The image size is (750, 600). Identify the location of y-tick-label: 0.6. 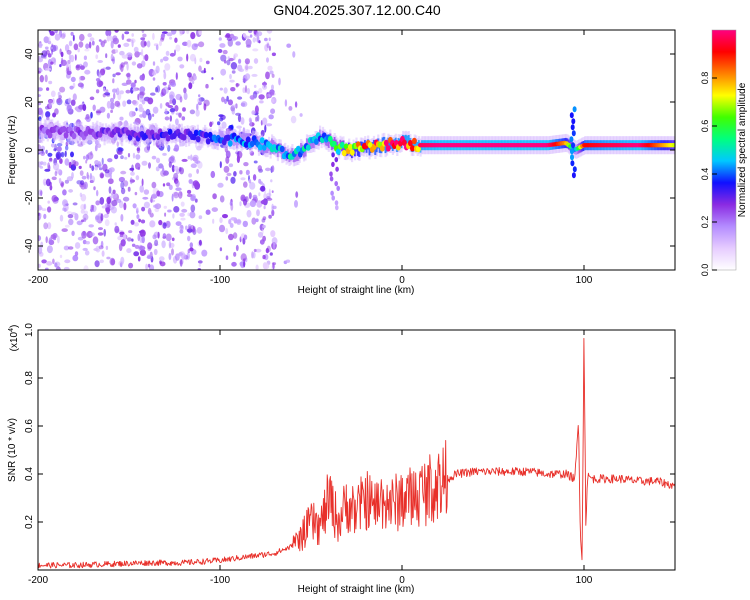
(29, 426).